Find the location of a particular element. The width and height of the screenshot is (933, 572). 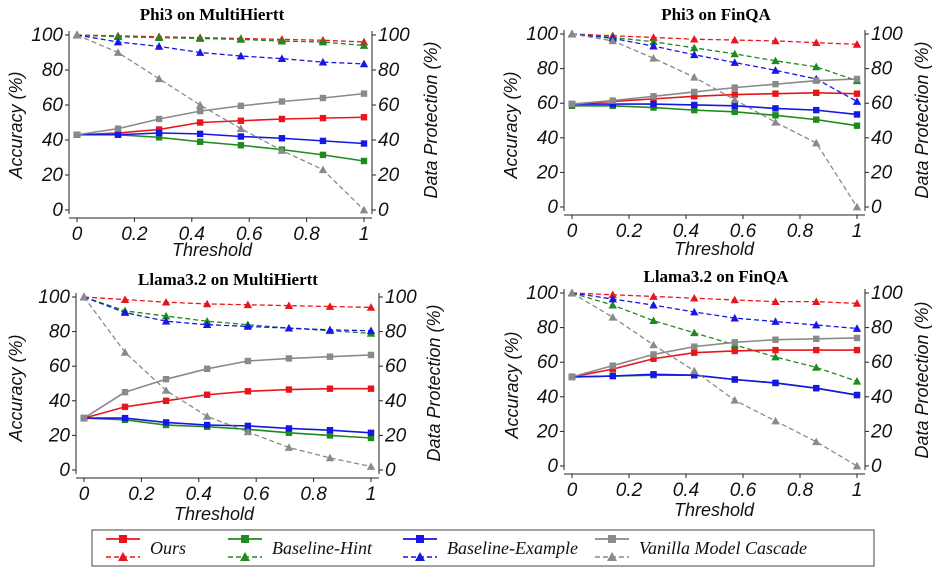

series-line-ours-accuracy is located at coordinates (227, 403).